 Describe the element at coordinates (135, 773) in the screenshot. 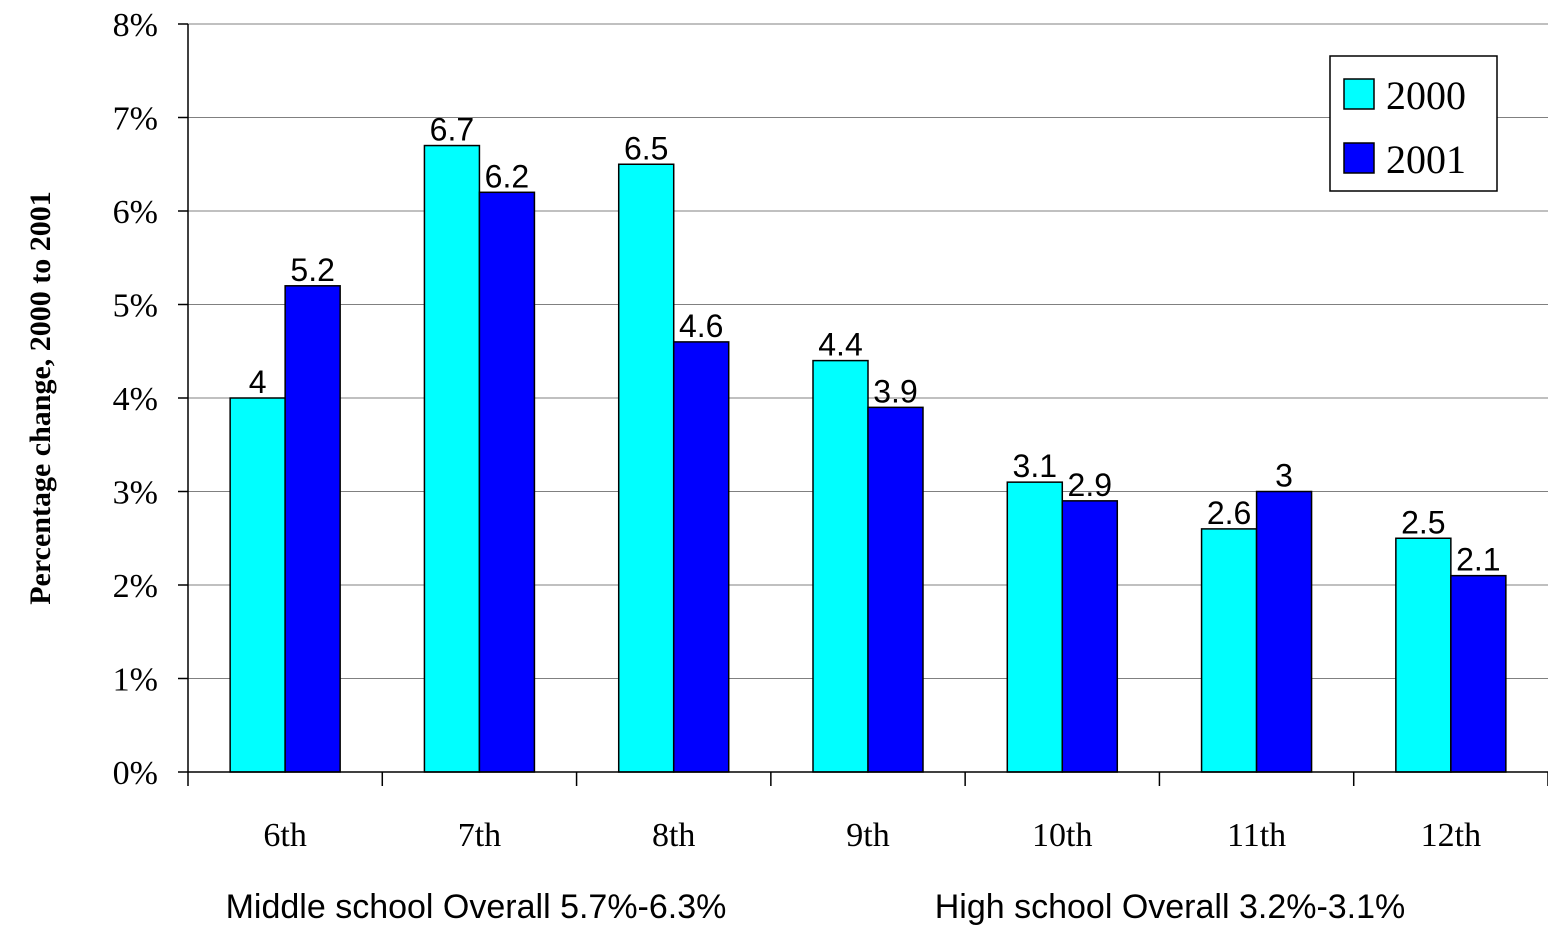

I see `y-tick-label: 0%` at that location.